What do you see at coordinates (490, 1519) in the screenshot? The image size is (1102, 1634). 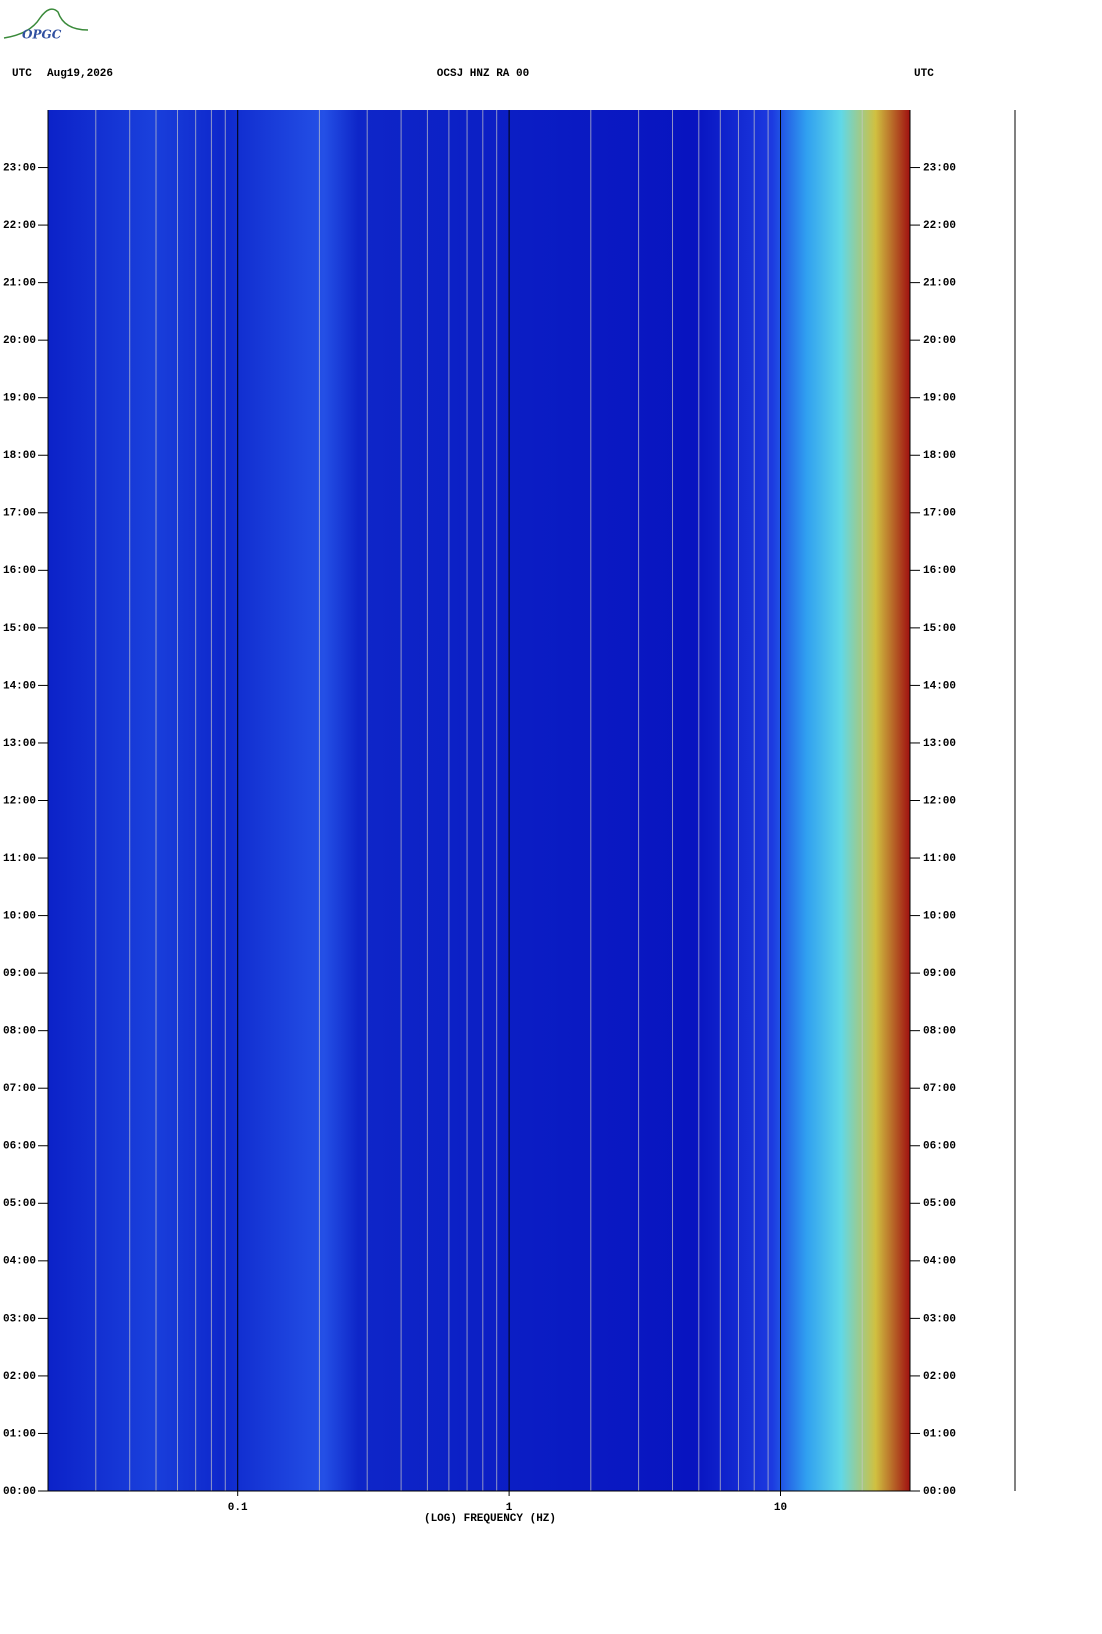 I see `x-axis-label: (LOG) FREQUENCY (HZ)` at bounding box center [490, 1519].